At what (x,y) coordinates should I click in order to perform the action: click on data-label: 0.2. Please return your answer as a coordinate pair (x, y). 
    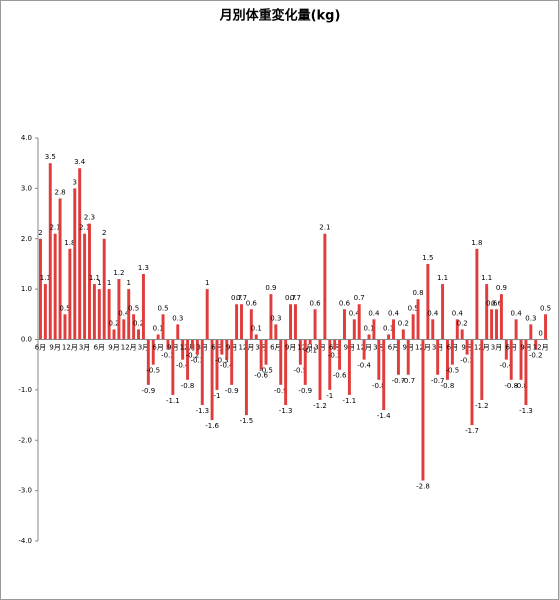
    Looking at the image, I should click on (113, 323).